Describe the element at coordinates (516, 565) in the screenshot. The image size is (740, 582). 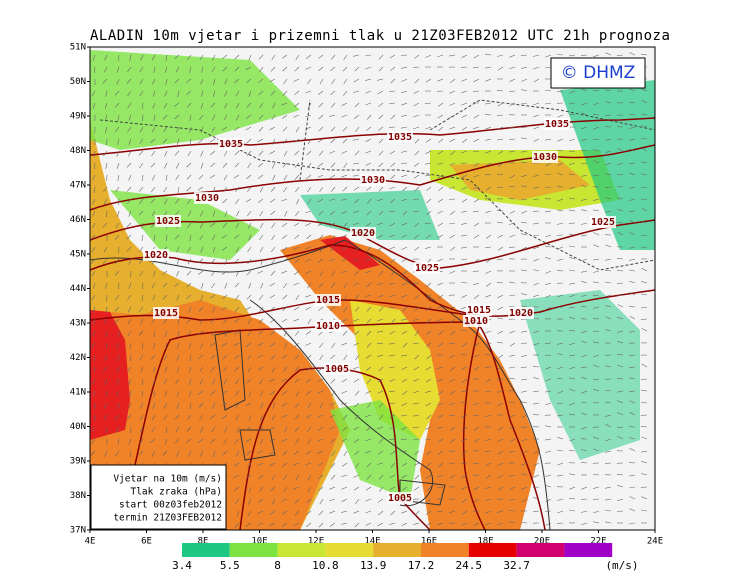
I see `colorbar-label: 32.7` at that location.